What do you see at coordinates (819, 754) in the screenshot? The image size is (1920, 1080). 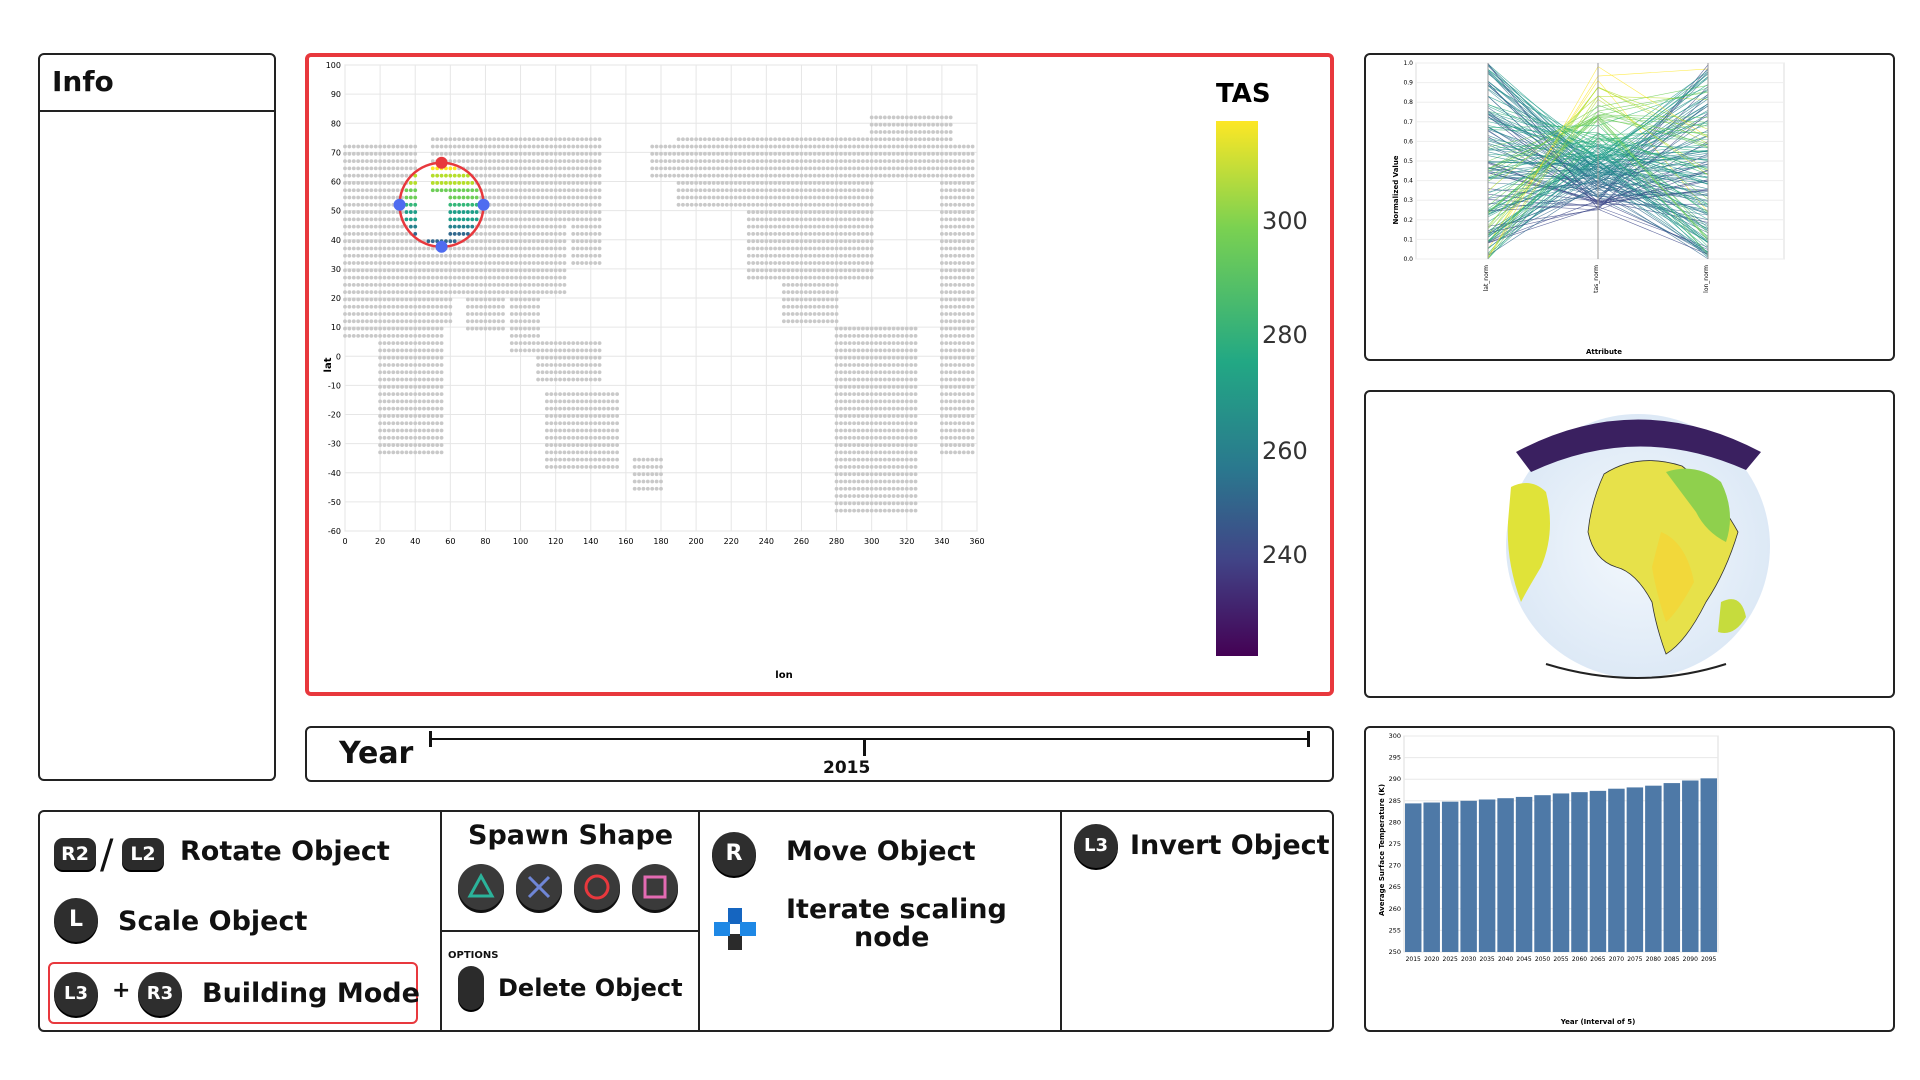 I see `year-slider-panel: Year 2015` at bounding box center [819, 754].